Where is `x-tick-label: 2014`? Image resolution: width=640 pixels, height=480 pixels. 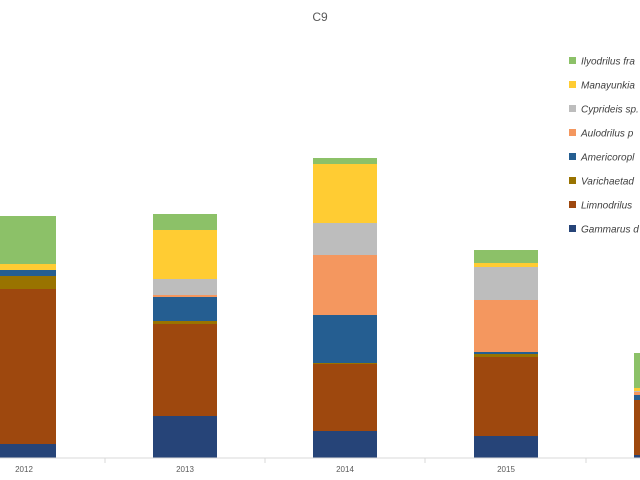 x-tick-label: 2014 is located at coordinates (345, 469).